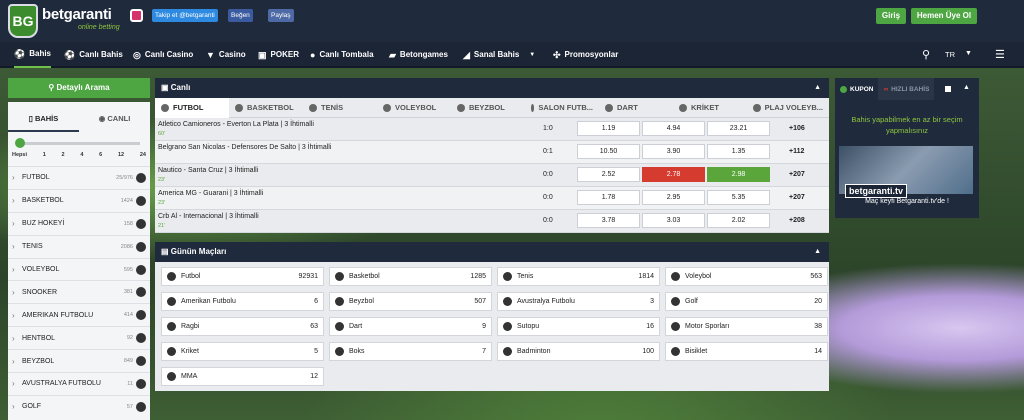 This screenshot has width=1024, height=420. What do you see at coordinates (578, 326) in the screenshot?
I see `list-item: Sutopu 16` at bounding box center [578, 326].